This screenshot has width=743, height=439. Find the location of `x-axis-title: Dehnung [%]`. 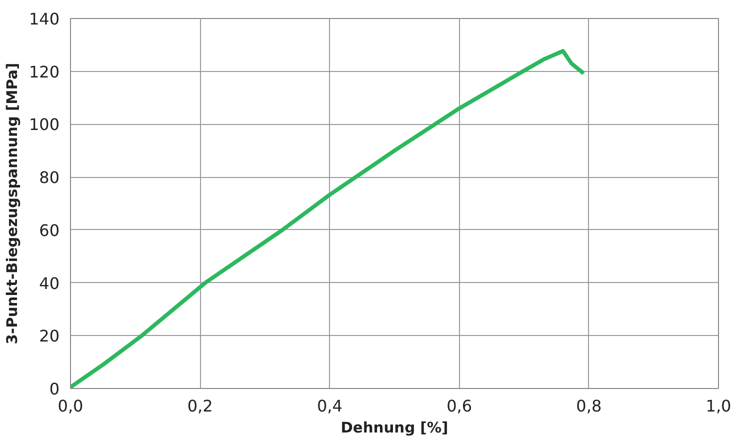

x-axis-title: Dehnung [%] is located at coordinates (394, 428).